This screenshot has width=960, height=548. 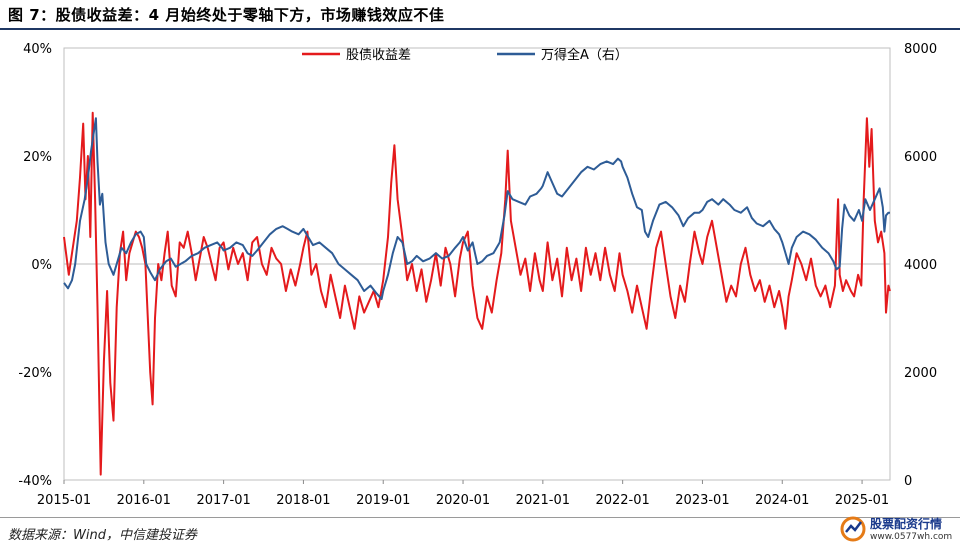 What do you see at coordinates (223, 500) in the screenshot?
I see `x-tick-label: 2017-01` at bounding box center [223, 500].